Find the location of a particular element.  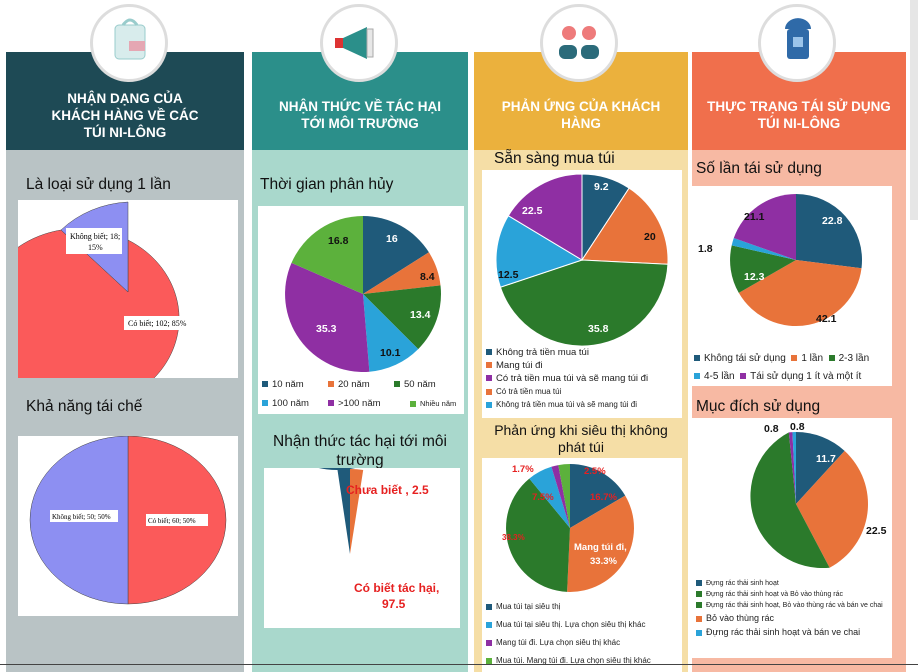

pie-panel: Chưa biết , 2.5 Có biết tác hại, 97.5 is located at coordinates (355, 464).